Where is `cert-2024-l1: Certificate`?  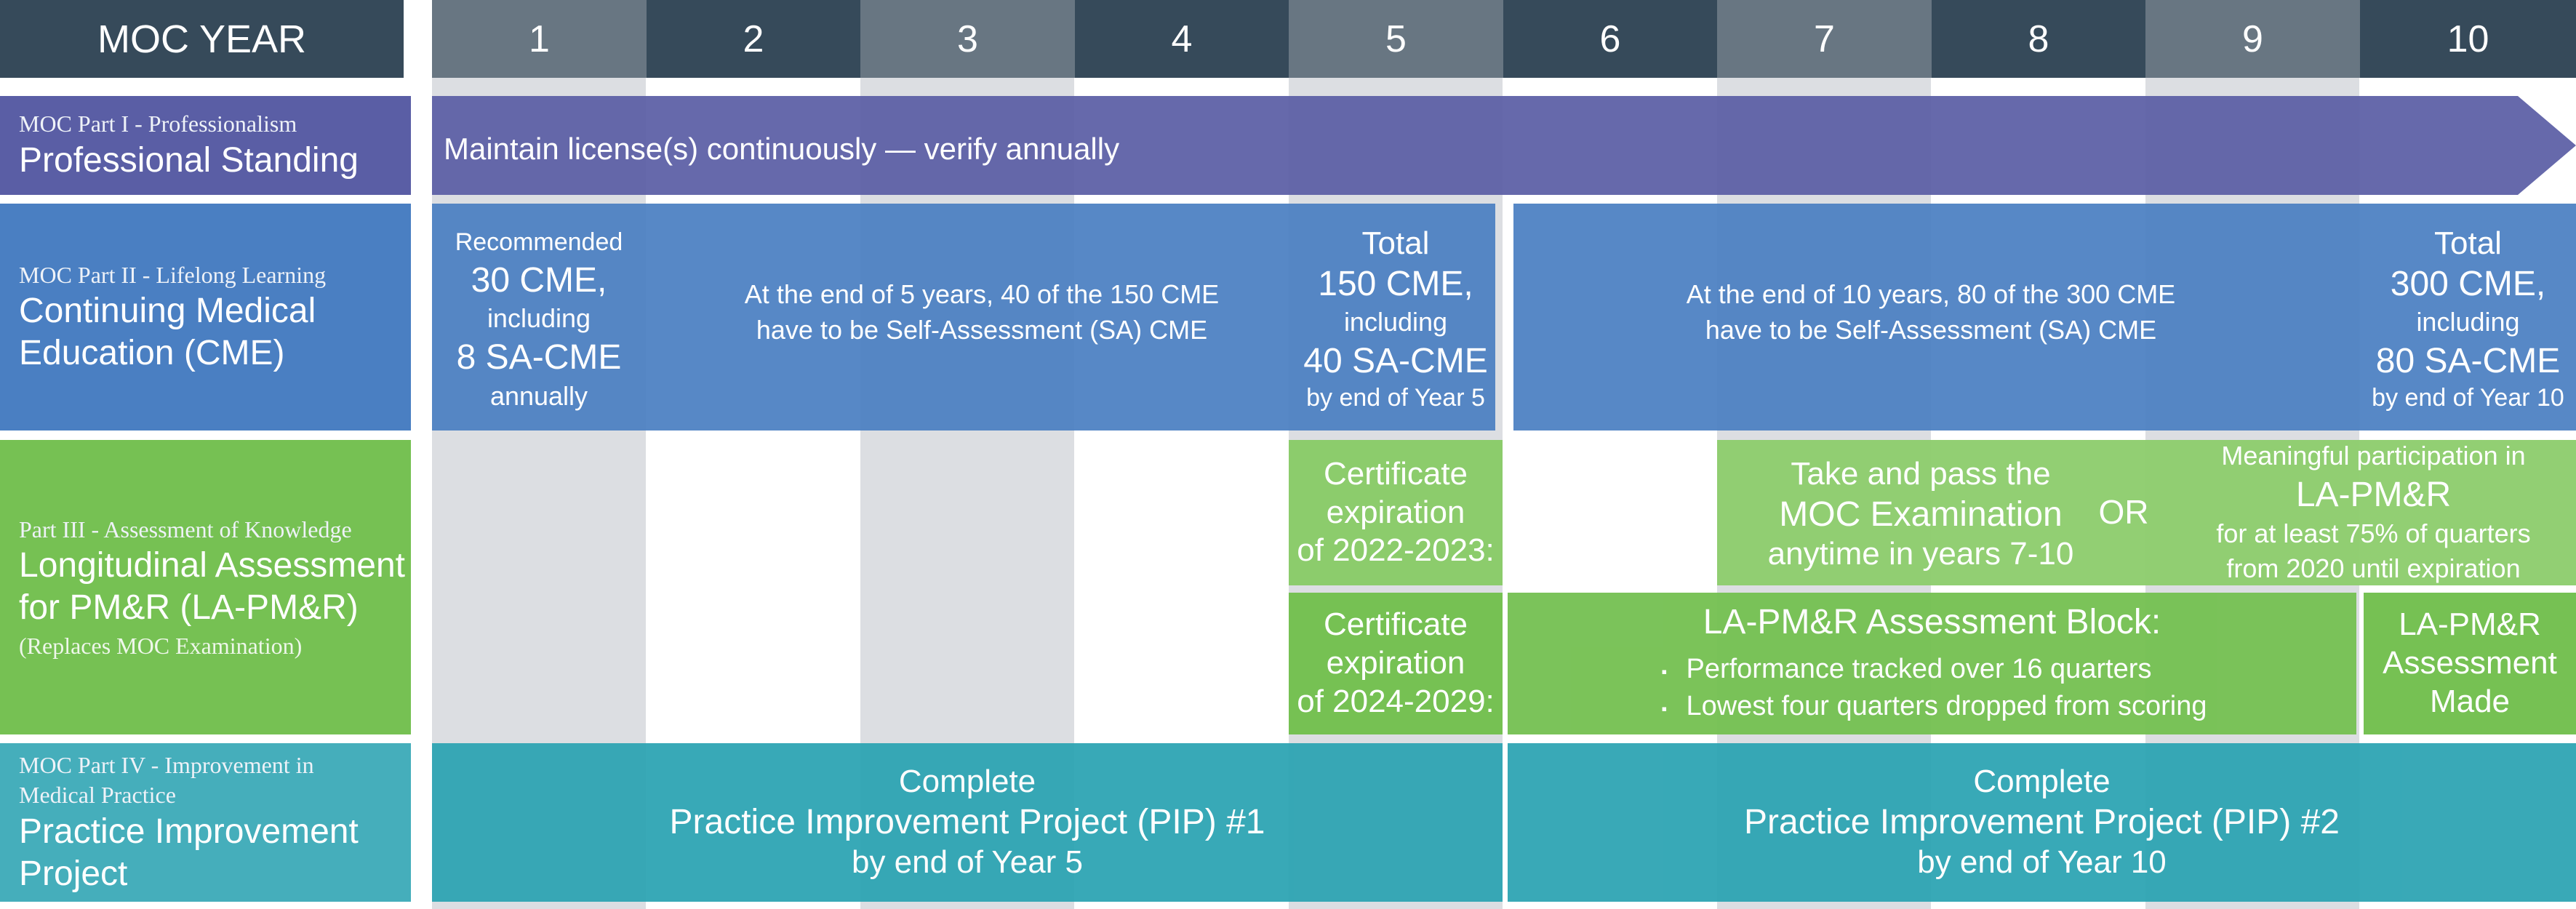
cert-2024-l1: Certificate is located at coordinates (1395, 624).